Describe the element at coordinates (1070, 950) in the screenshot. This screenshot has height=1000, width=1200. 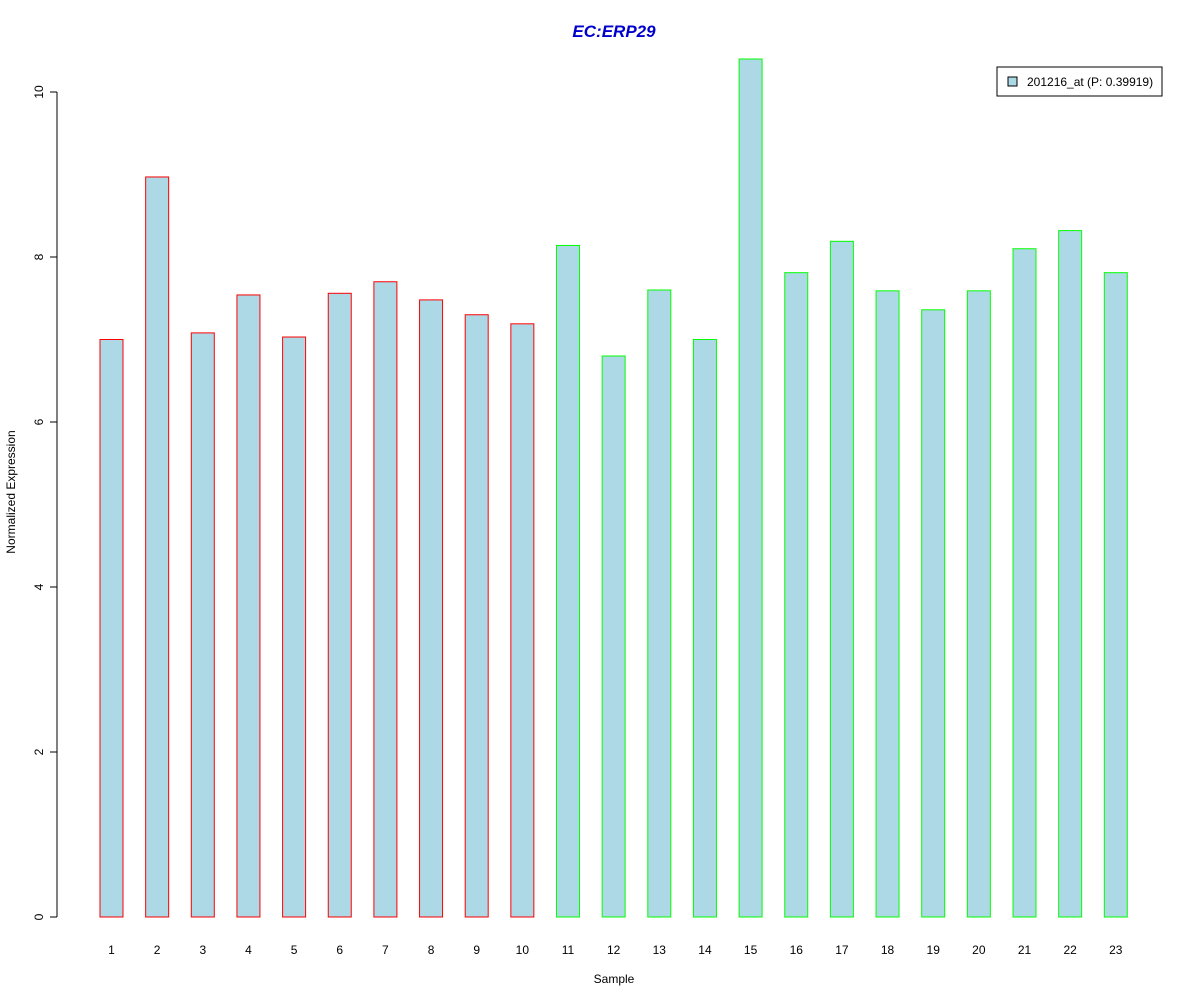
I see `x-tick-label: 22` at that location.